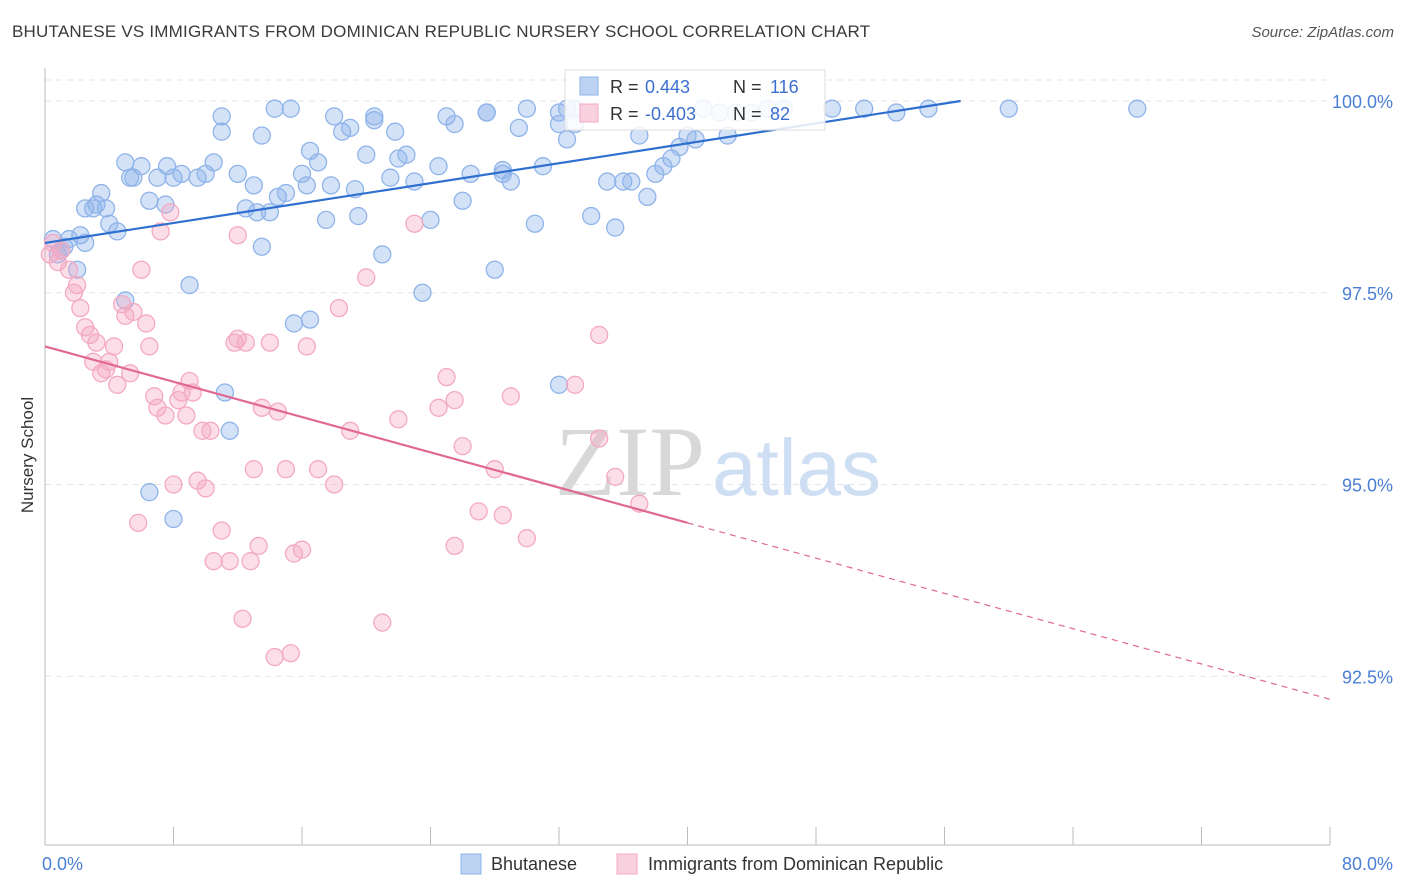 The image size is (1406, 892). What do you see at coordinates (627, 864) in the screenshot?
I see `legend-swatch-dominican` at bounding box center [627, 864].